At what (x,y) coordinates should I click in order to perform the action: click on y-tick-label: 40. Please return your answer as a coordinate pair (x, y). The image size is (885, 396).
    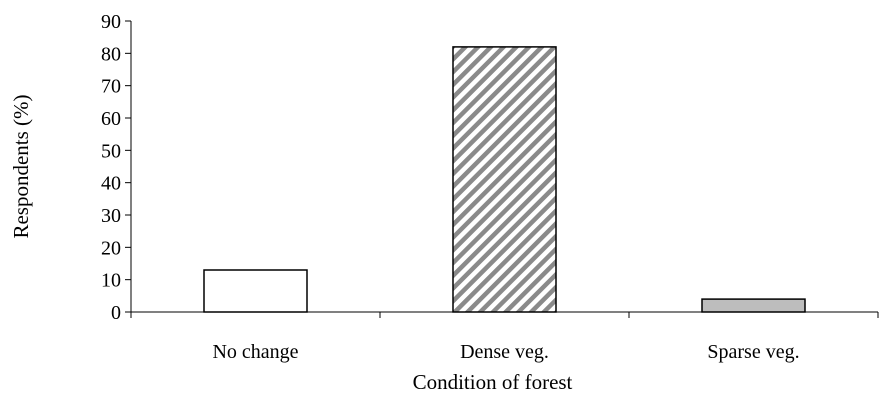
    Looking at the image, I should click on (111, 184).